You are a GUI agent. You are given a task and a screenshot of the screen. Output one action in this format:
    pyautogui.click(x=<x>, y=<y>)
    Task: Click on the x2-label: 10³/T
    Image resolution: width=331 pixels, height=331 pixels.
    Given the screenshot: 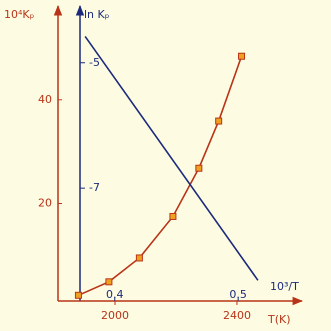 What is the action you would take?
    pyautogui.click(x=284, y=286)
    